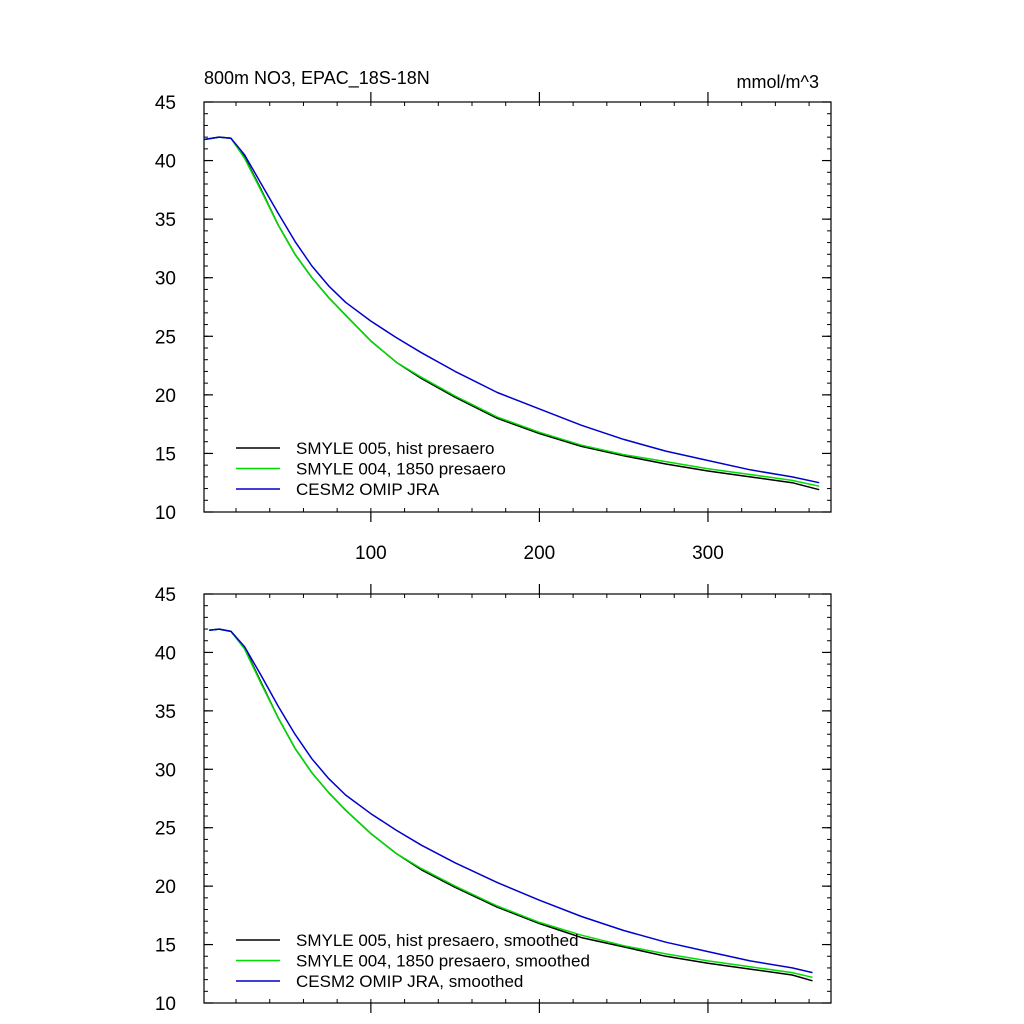 This screenshot has width=1024, height=1024. I want to click on units-label: mmol/m^3, so click(778, 82).